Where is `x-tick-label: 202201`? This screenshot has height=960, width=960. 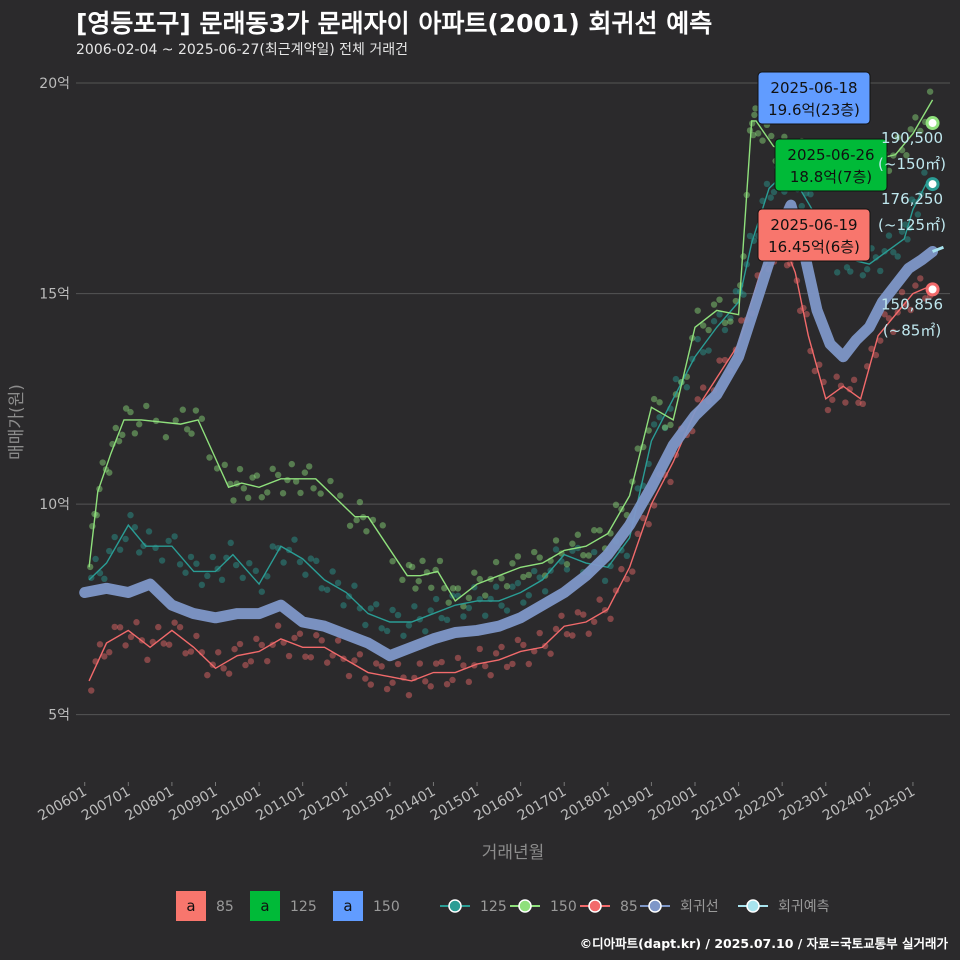 x-tick-label: 202201 is located at coordinates (760, 804).